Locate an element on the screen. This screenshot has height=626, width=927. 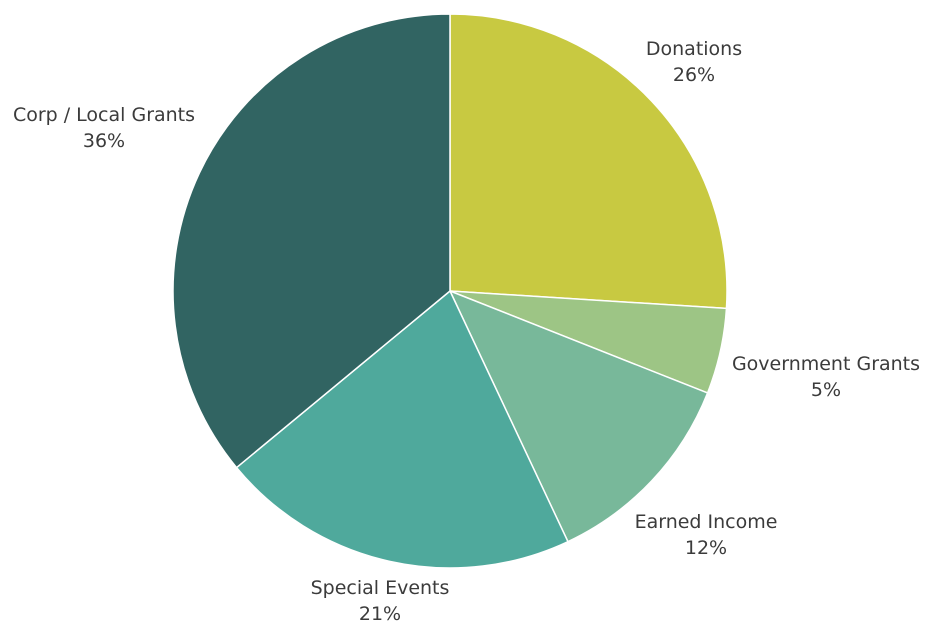
slice-label-donations: Donations is located at coordinates (694, 49).